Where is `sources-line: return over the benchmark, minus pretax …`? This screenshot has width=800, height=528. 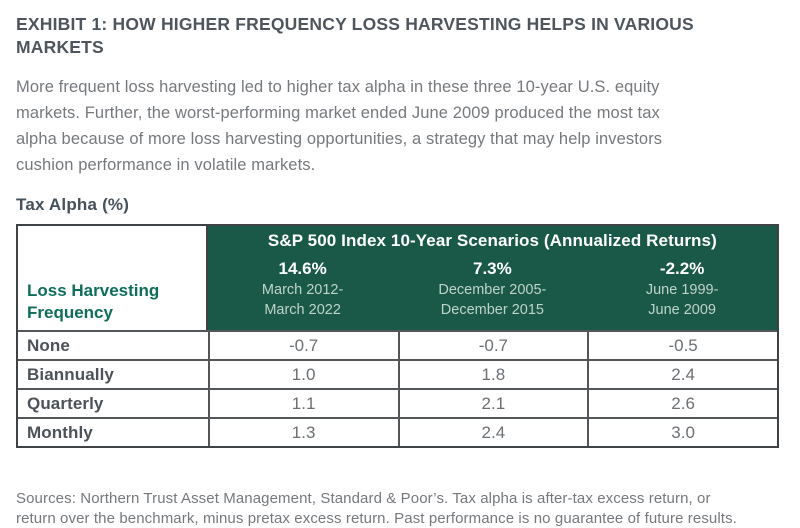 sources-line: return over the benchmark, minus pretax … is located at coordinates (376, 518).